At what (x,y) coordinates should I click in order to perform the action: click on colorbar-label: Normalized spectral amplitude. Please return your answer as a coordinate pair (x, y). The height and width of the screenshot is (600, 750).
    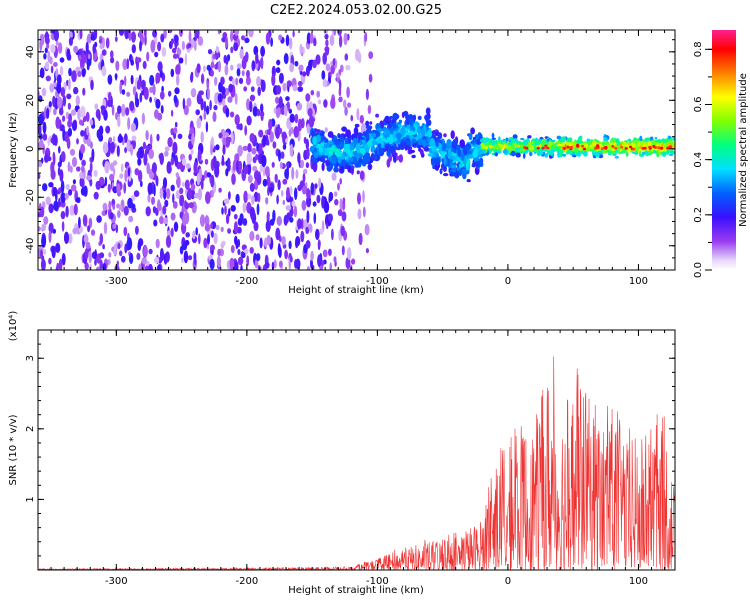
    Looking at the image, I should click on (743, 150).